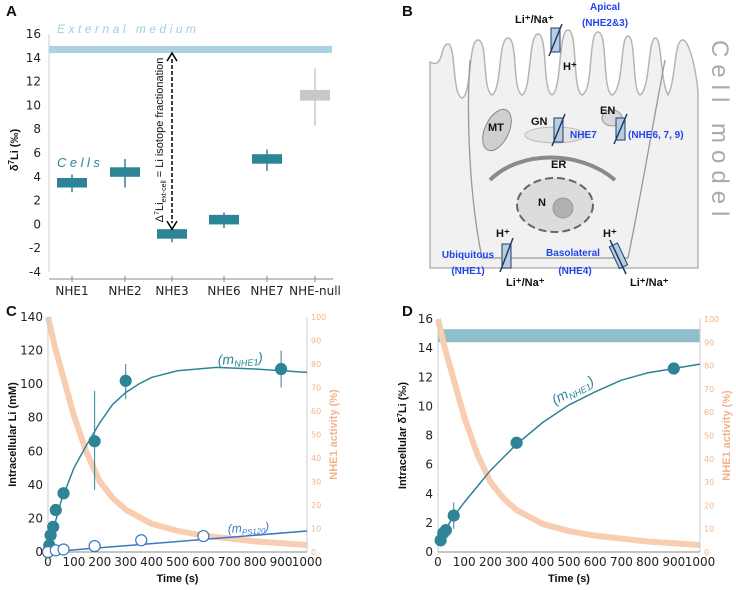 The image size is (736, 590). What do you see at coordinates (80, 162) in the screenshot?
I see `cells-label: Cells` at bounding box center [80, 162].